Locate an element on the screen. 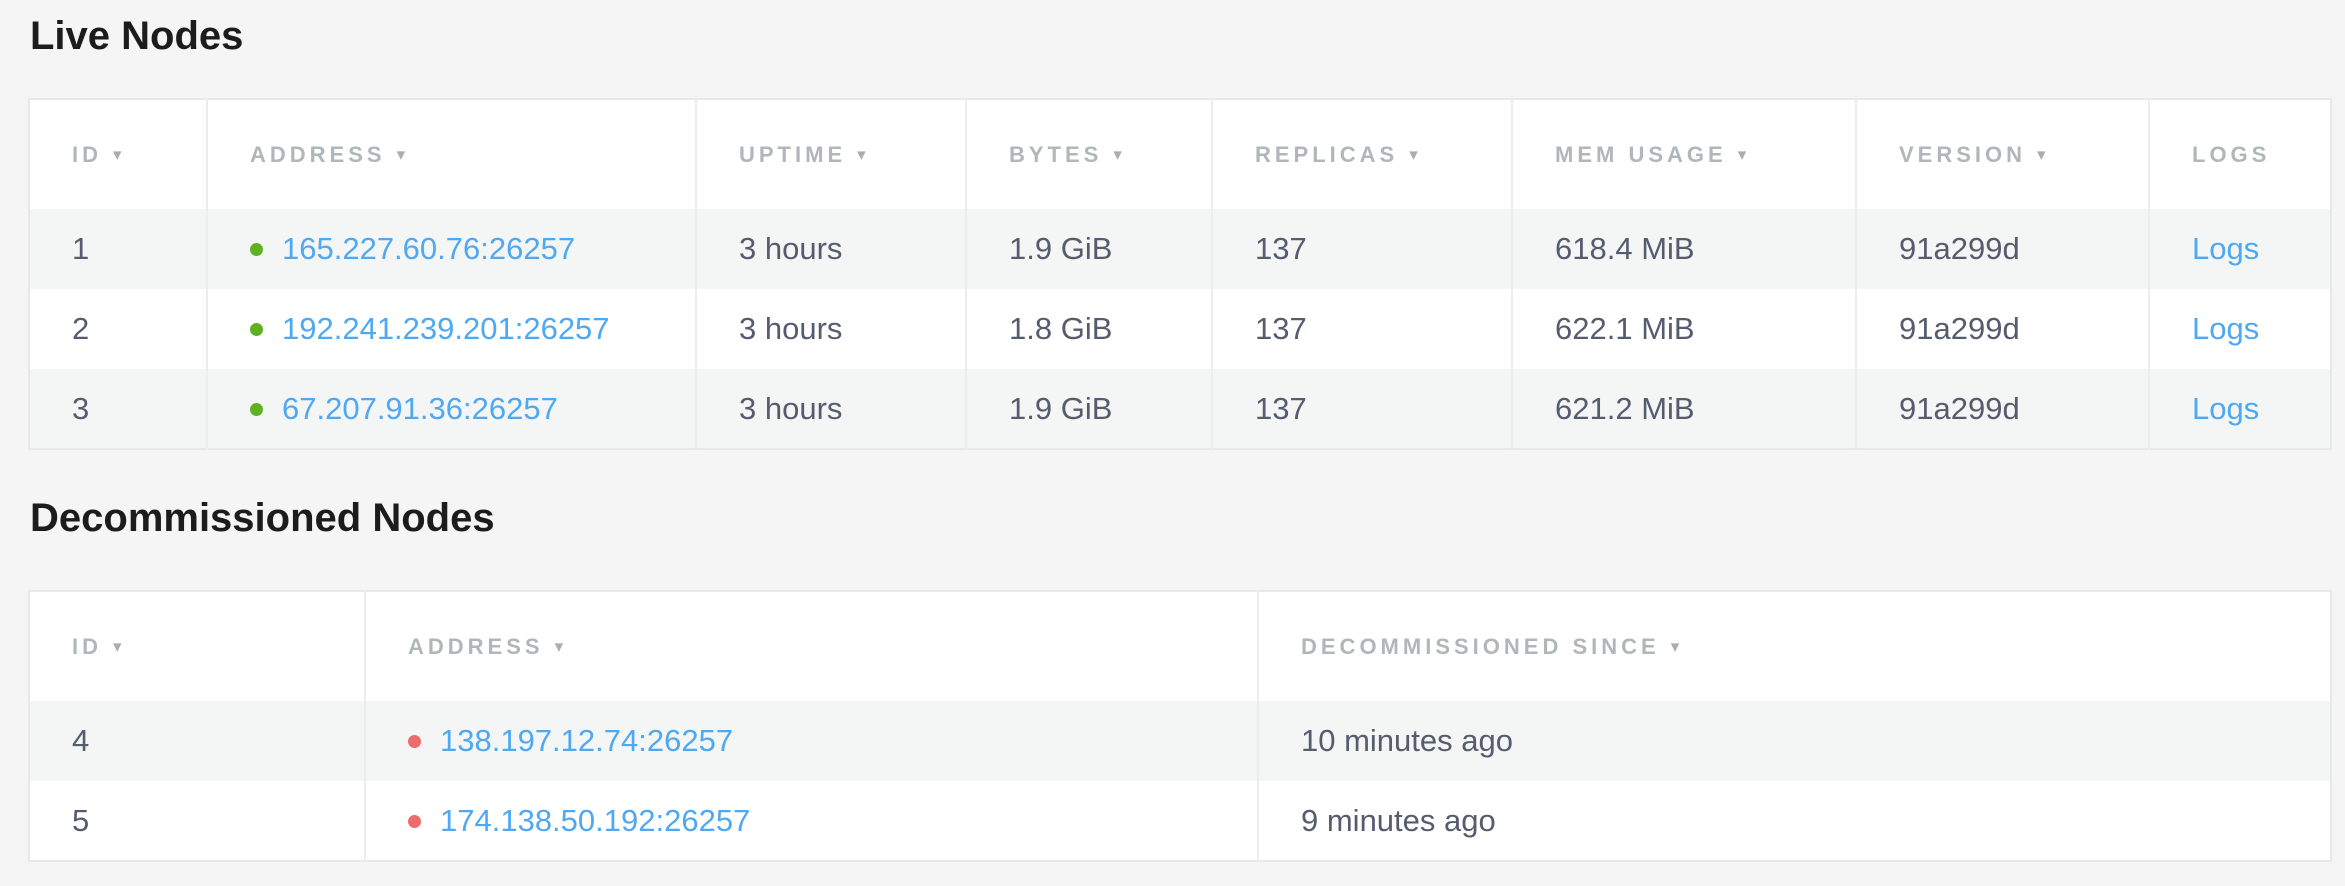 This screenshot has width=2345, height=886. node-id-cell: 5 is located at coordinates (81, 820).